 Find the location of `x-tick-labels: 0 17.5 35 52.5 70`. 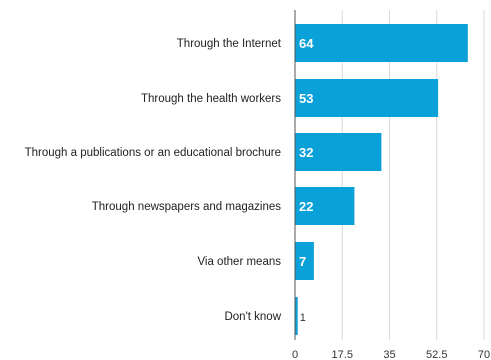

x-tick-labels: 0 17.5 35 52.5 70 is located at coordinates (391, 354).